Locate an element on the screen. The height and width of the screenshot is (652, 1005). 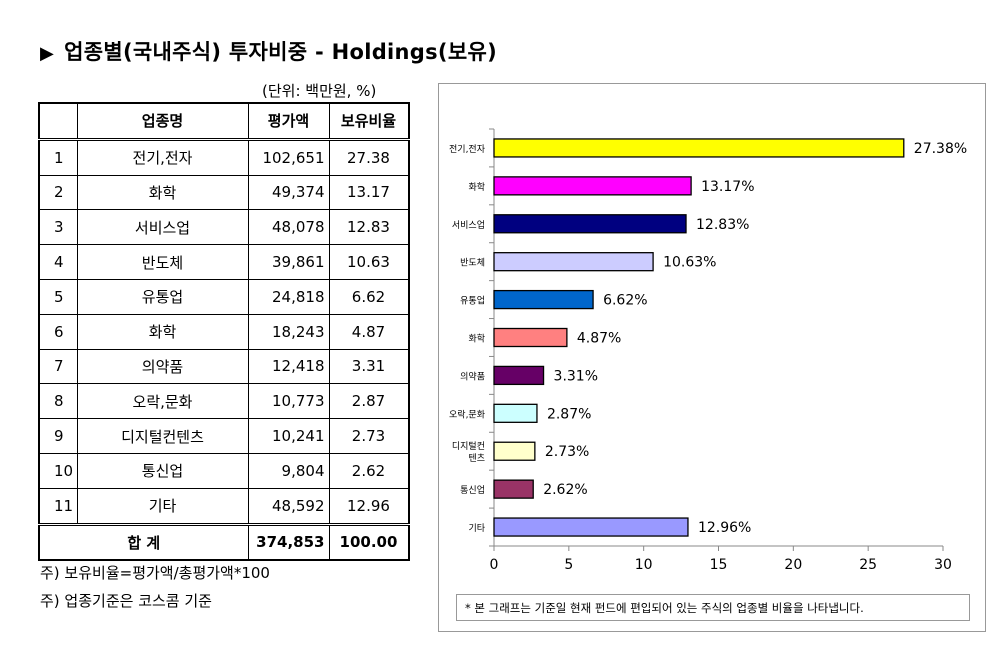
row-sector: 의약품 is located at coordinates (162, 366).